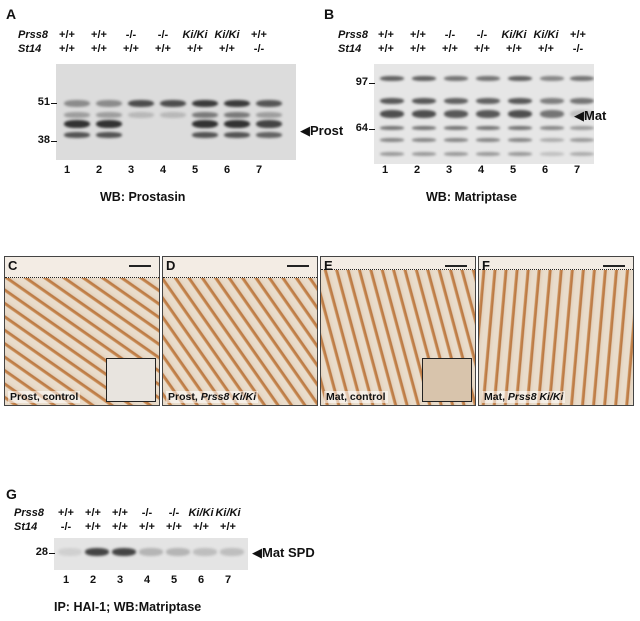  What do you see at coordinates (471, 197) in the screenshot?
I see `panel-b-caption: WB: Matriptase` at bounding box center [471, 197].